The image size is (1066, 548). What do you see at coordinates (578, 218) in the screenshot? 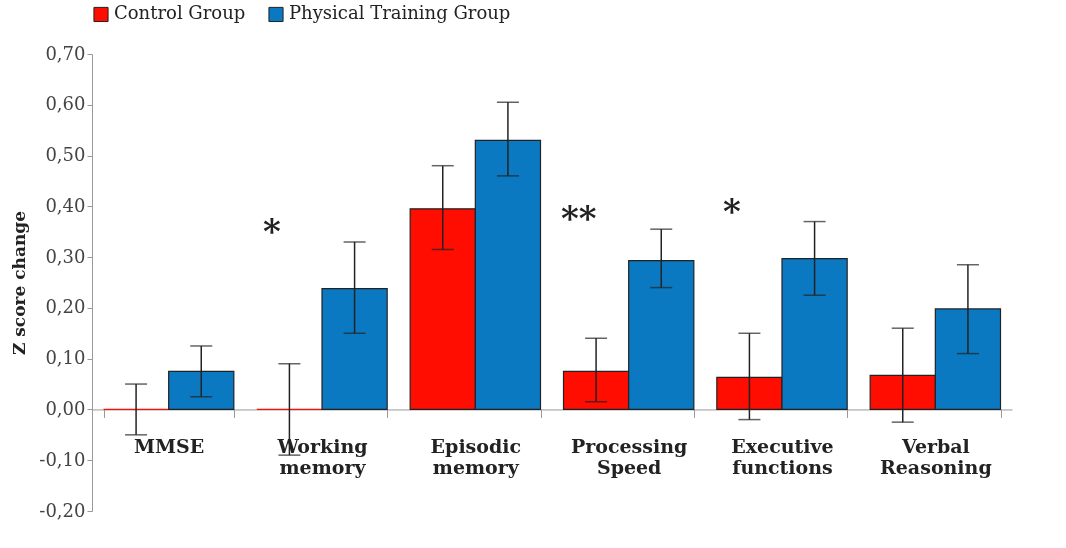
I see `annotation: **` at bounding box center [578, 218].